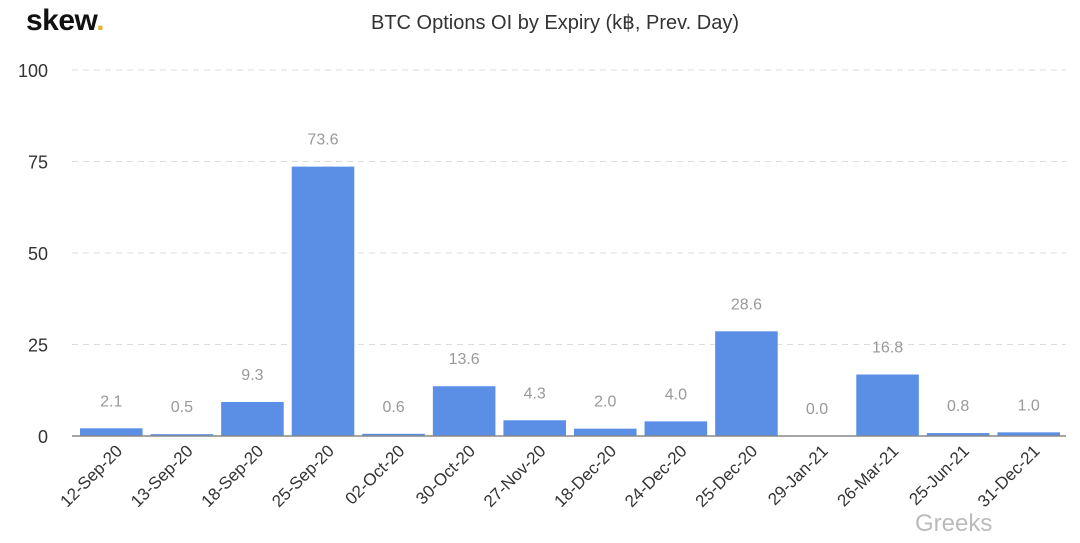 The height and width of the screenshot is (543, 1080). I want to click on x-tick-label: 02-Oct-20, so click(375, 474).